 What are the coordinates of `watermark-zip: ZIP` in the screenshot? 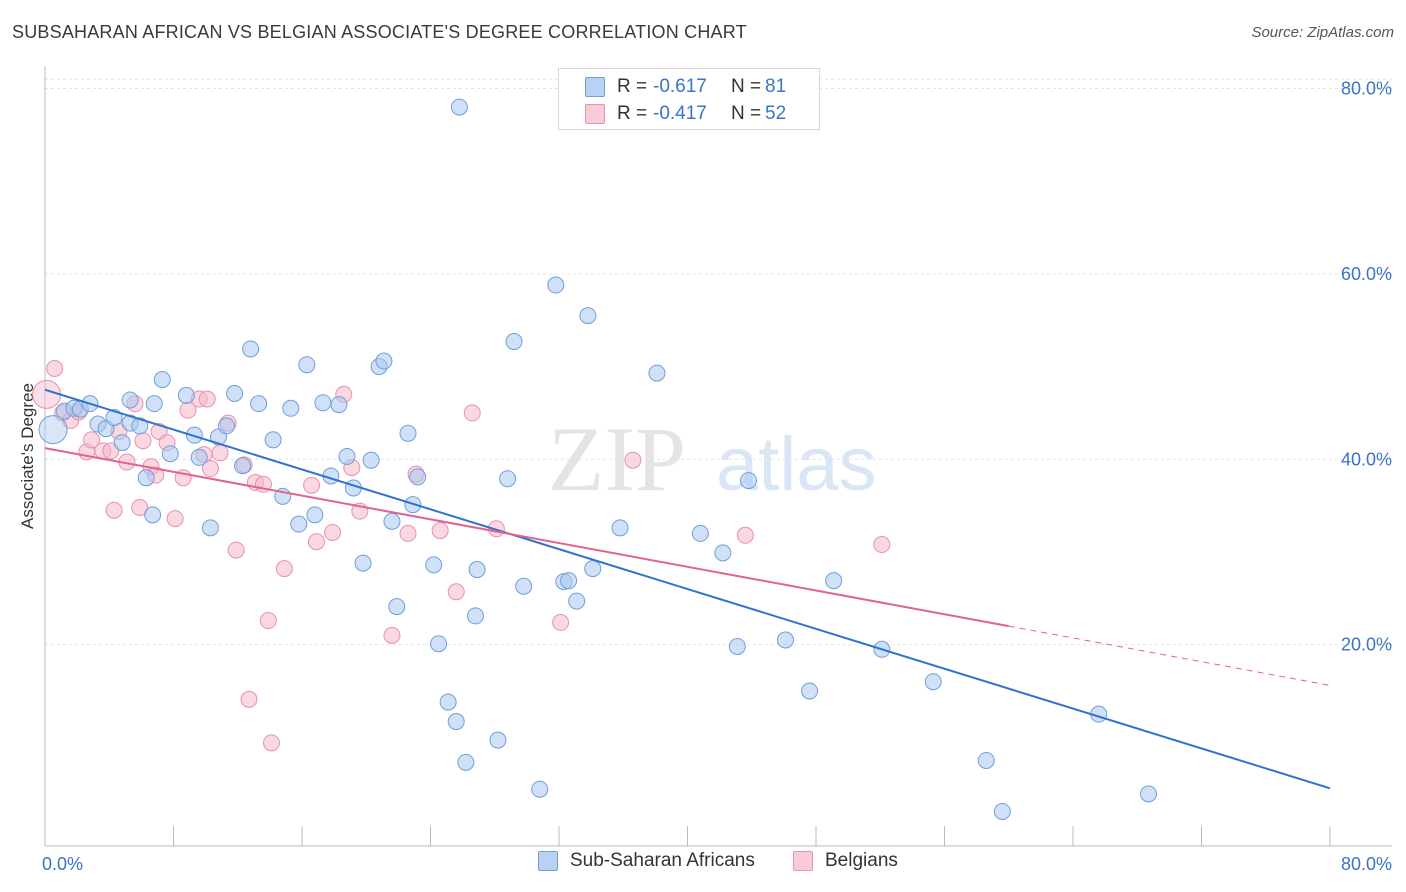 It's located at (617, 459).